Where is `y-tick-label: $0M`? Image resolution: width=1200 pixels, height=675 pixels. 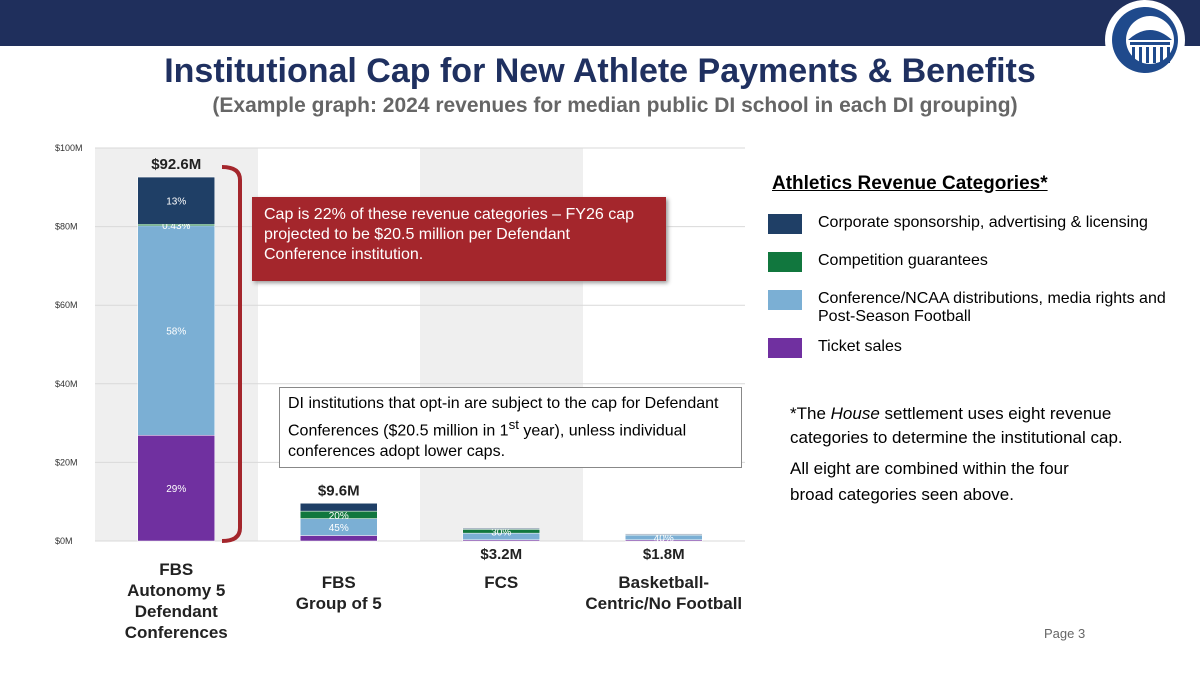
y-tick-label: $0M is located at coordinates (64, 541).